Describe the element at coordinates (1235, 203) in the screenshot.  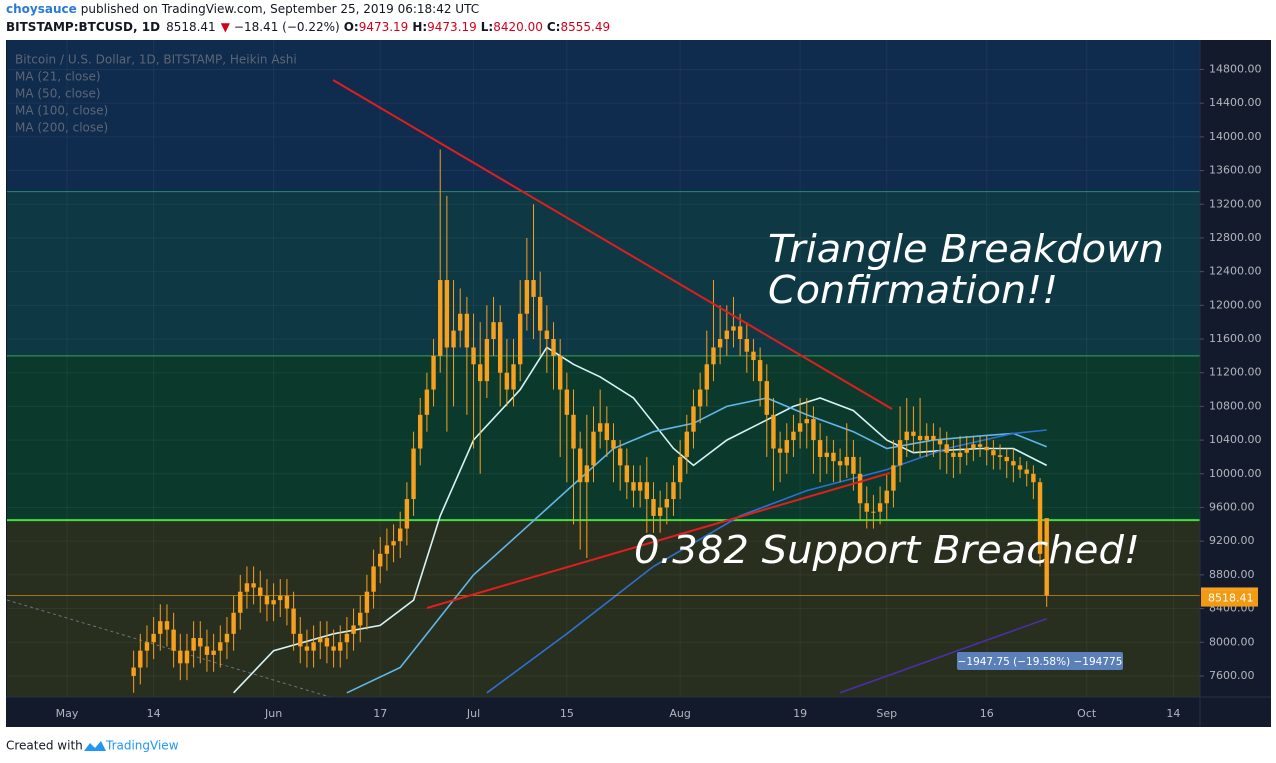
I see `y-tick-label: 13200.00` at that location.